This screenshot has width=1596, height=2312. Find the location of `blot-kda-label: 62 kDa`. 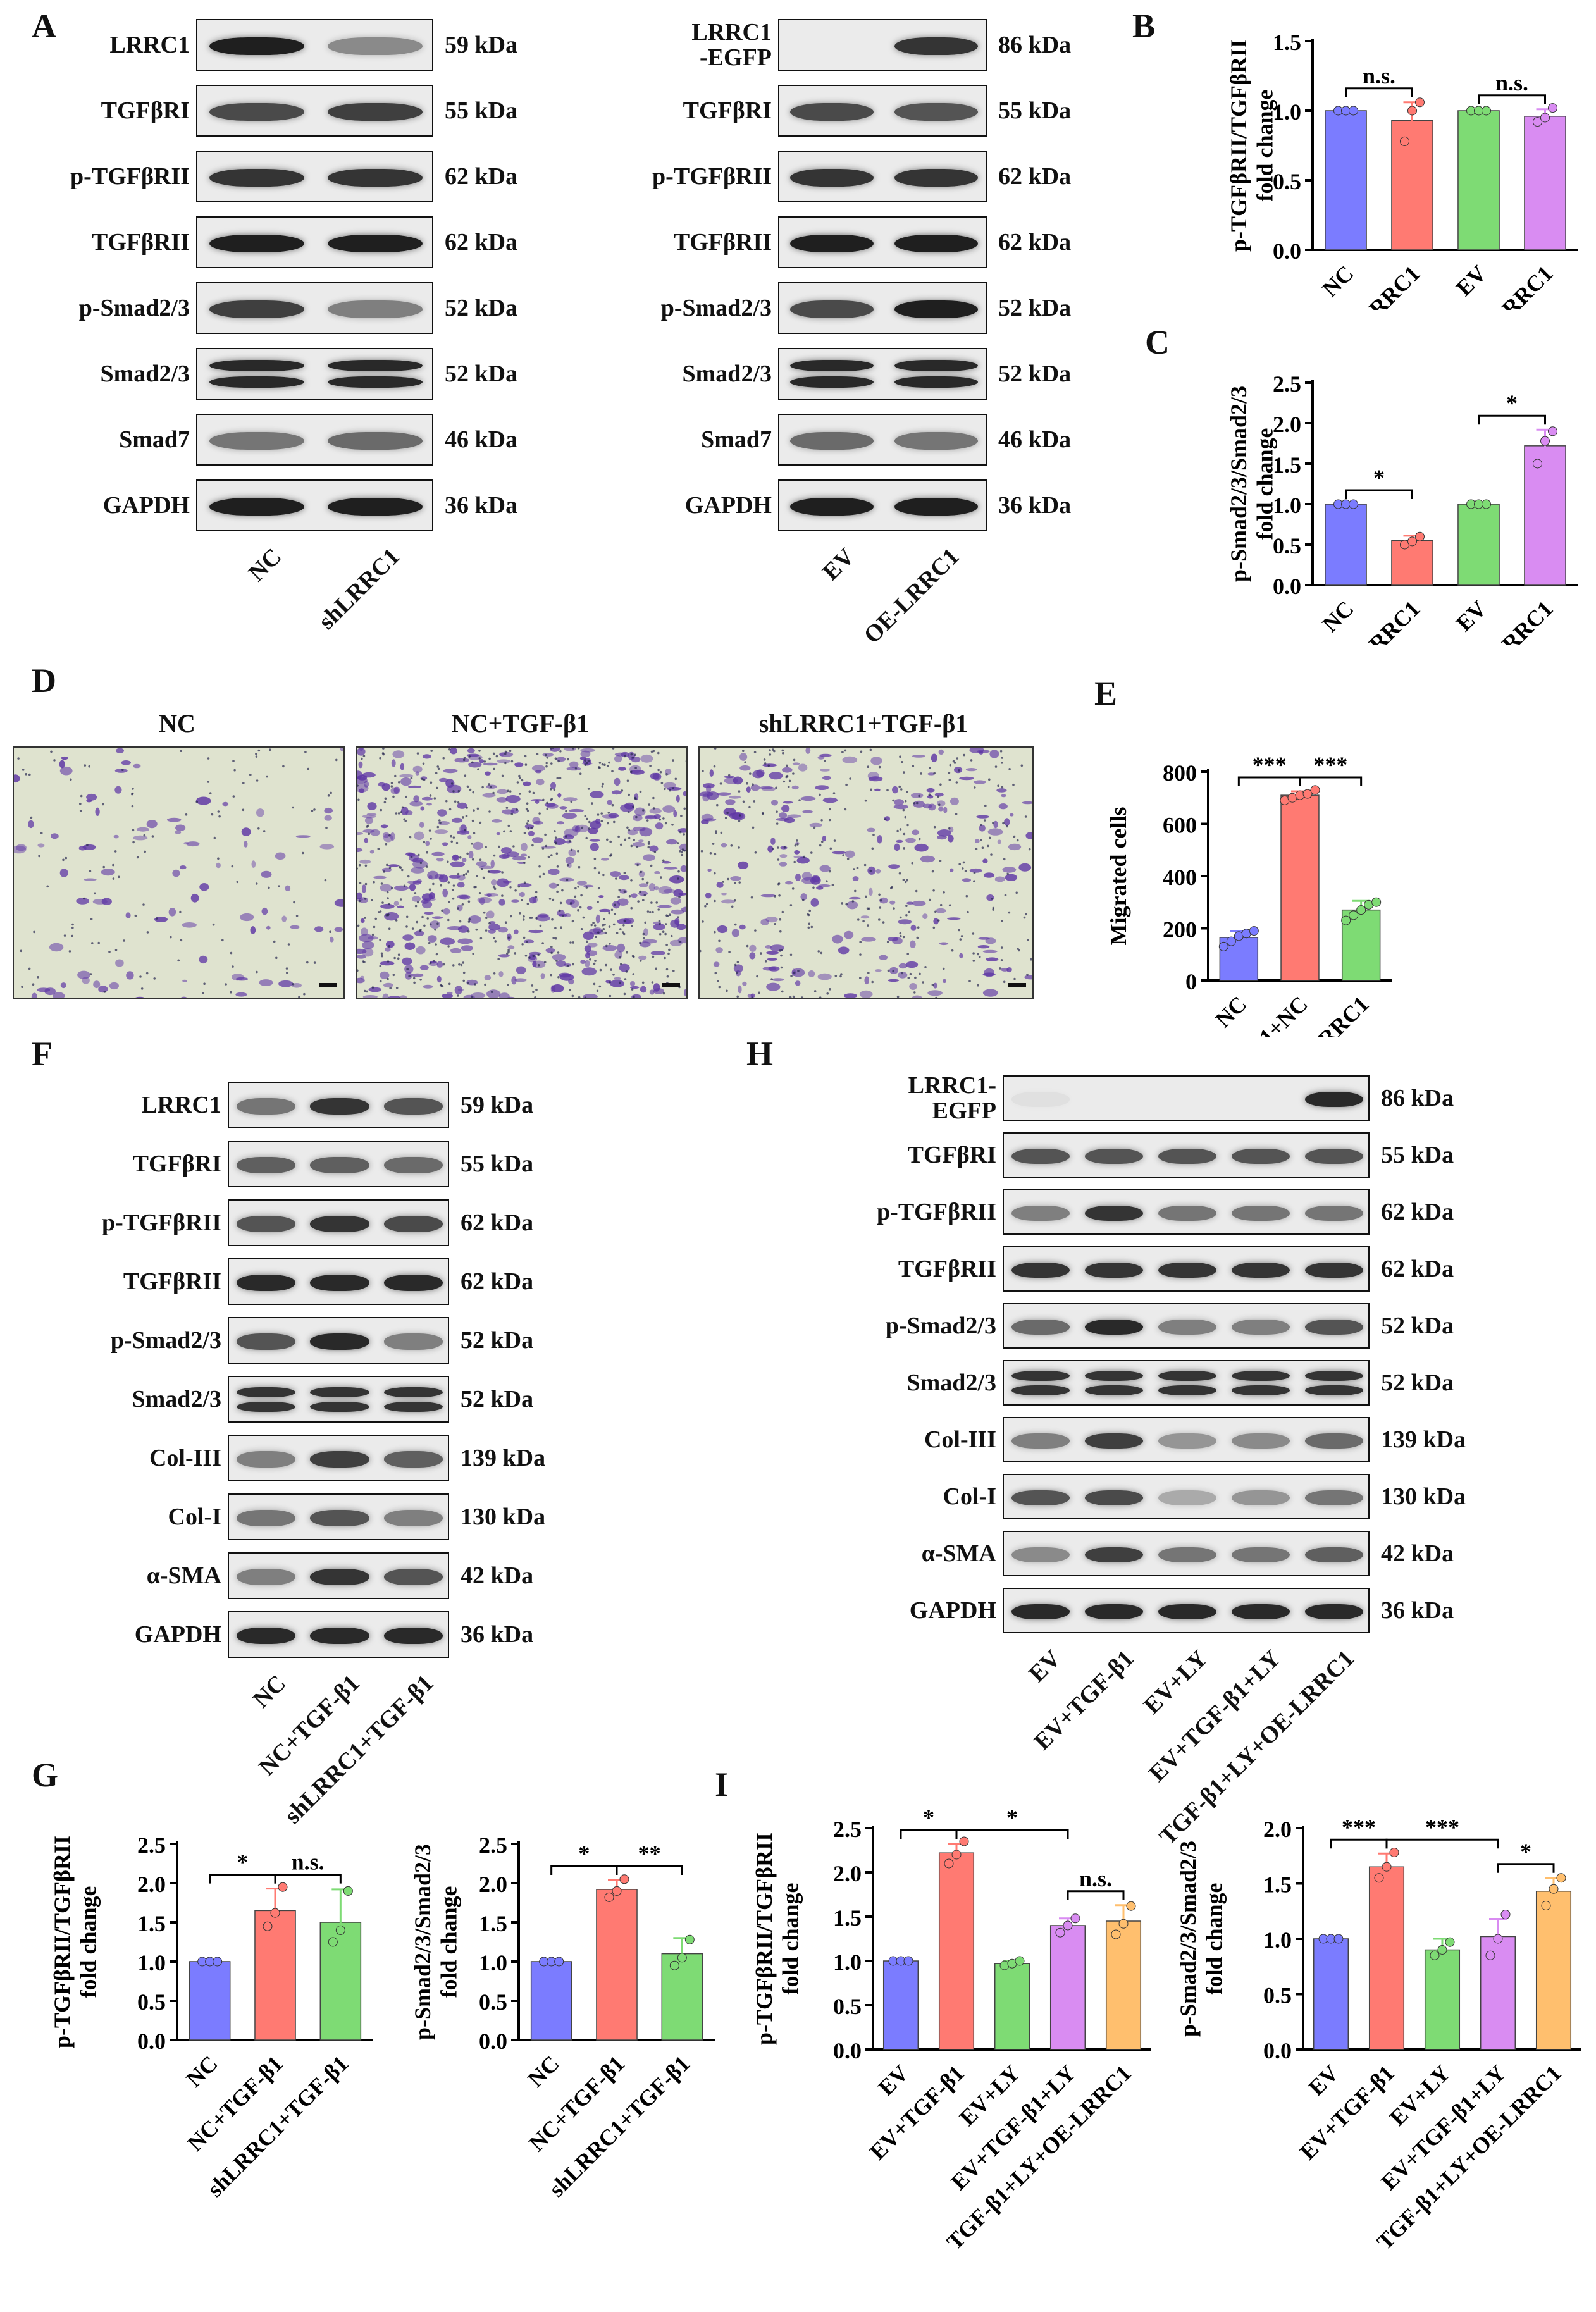

blot-kda-label: 62 kDa is located at coordinates (1417, 1212).